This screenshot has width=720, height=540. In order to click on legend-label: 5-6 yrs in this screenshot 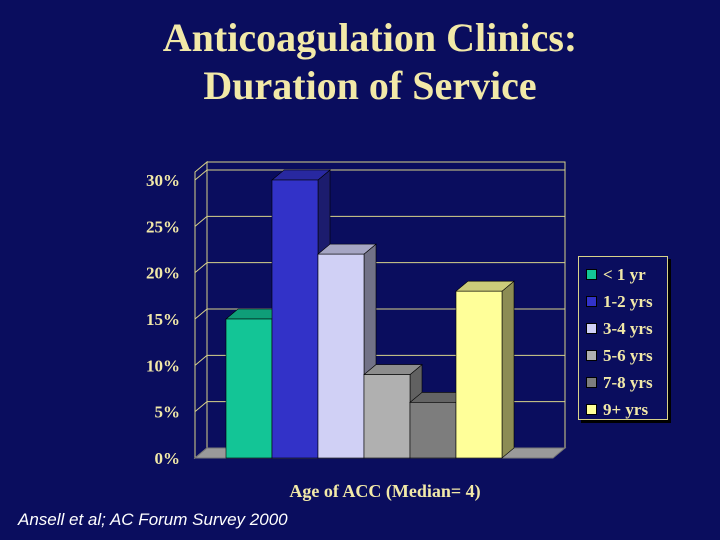, I will do `click(628, 355)`.